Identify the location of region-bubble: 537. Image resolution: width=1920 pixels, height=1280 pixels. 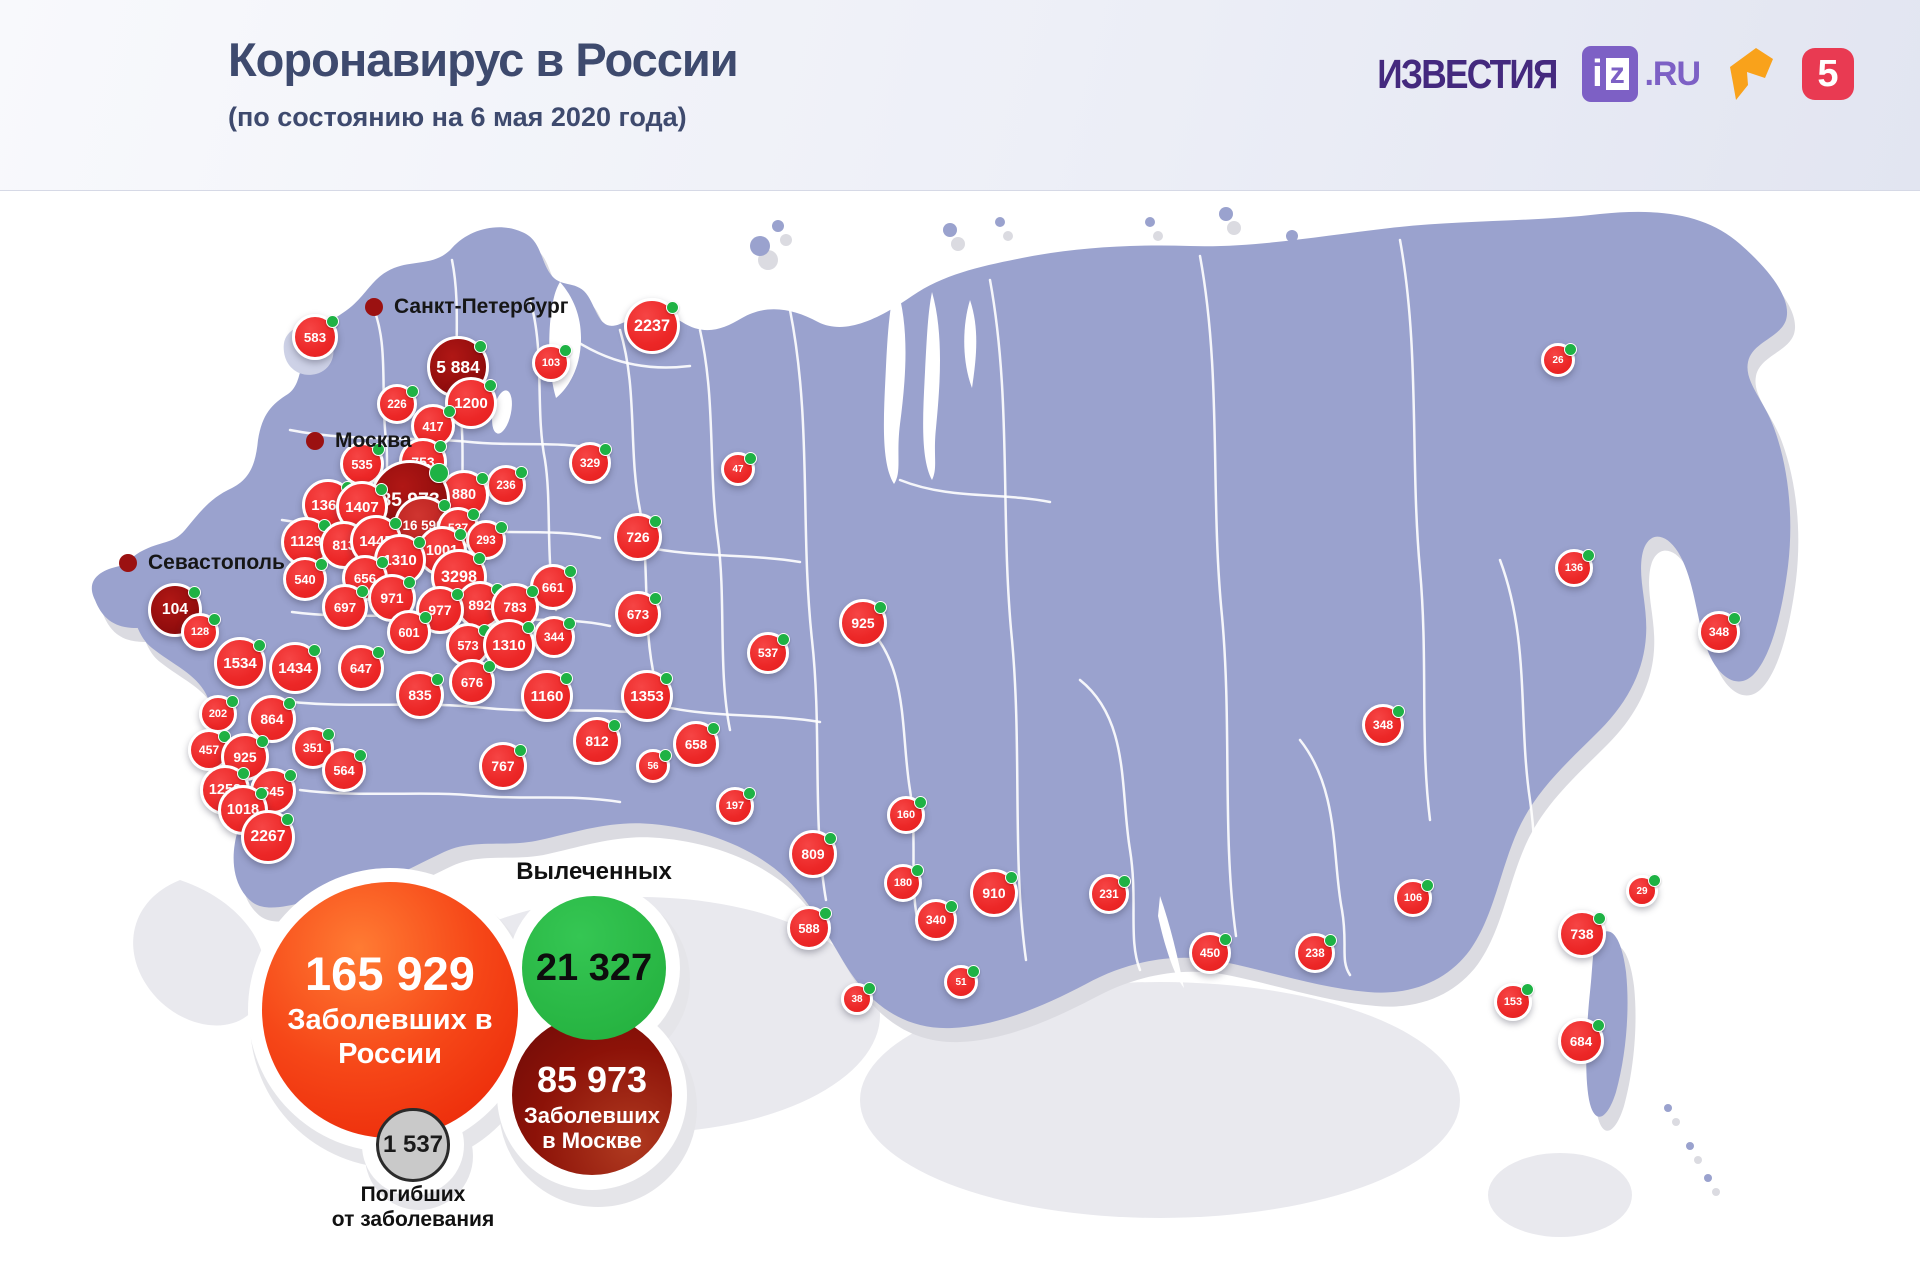
(768, 653).